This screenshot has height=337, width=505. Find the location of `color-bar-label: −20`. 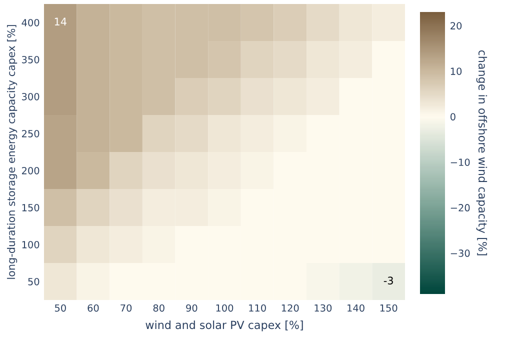

color-bar-label: −20 is located at coordinates (460, 208).